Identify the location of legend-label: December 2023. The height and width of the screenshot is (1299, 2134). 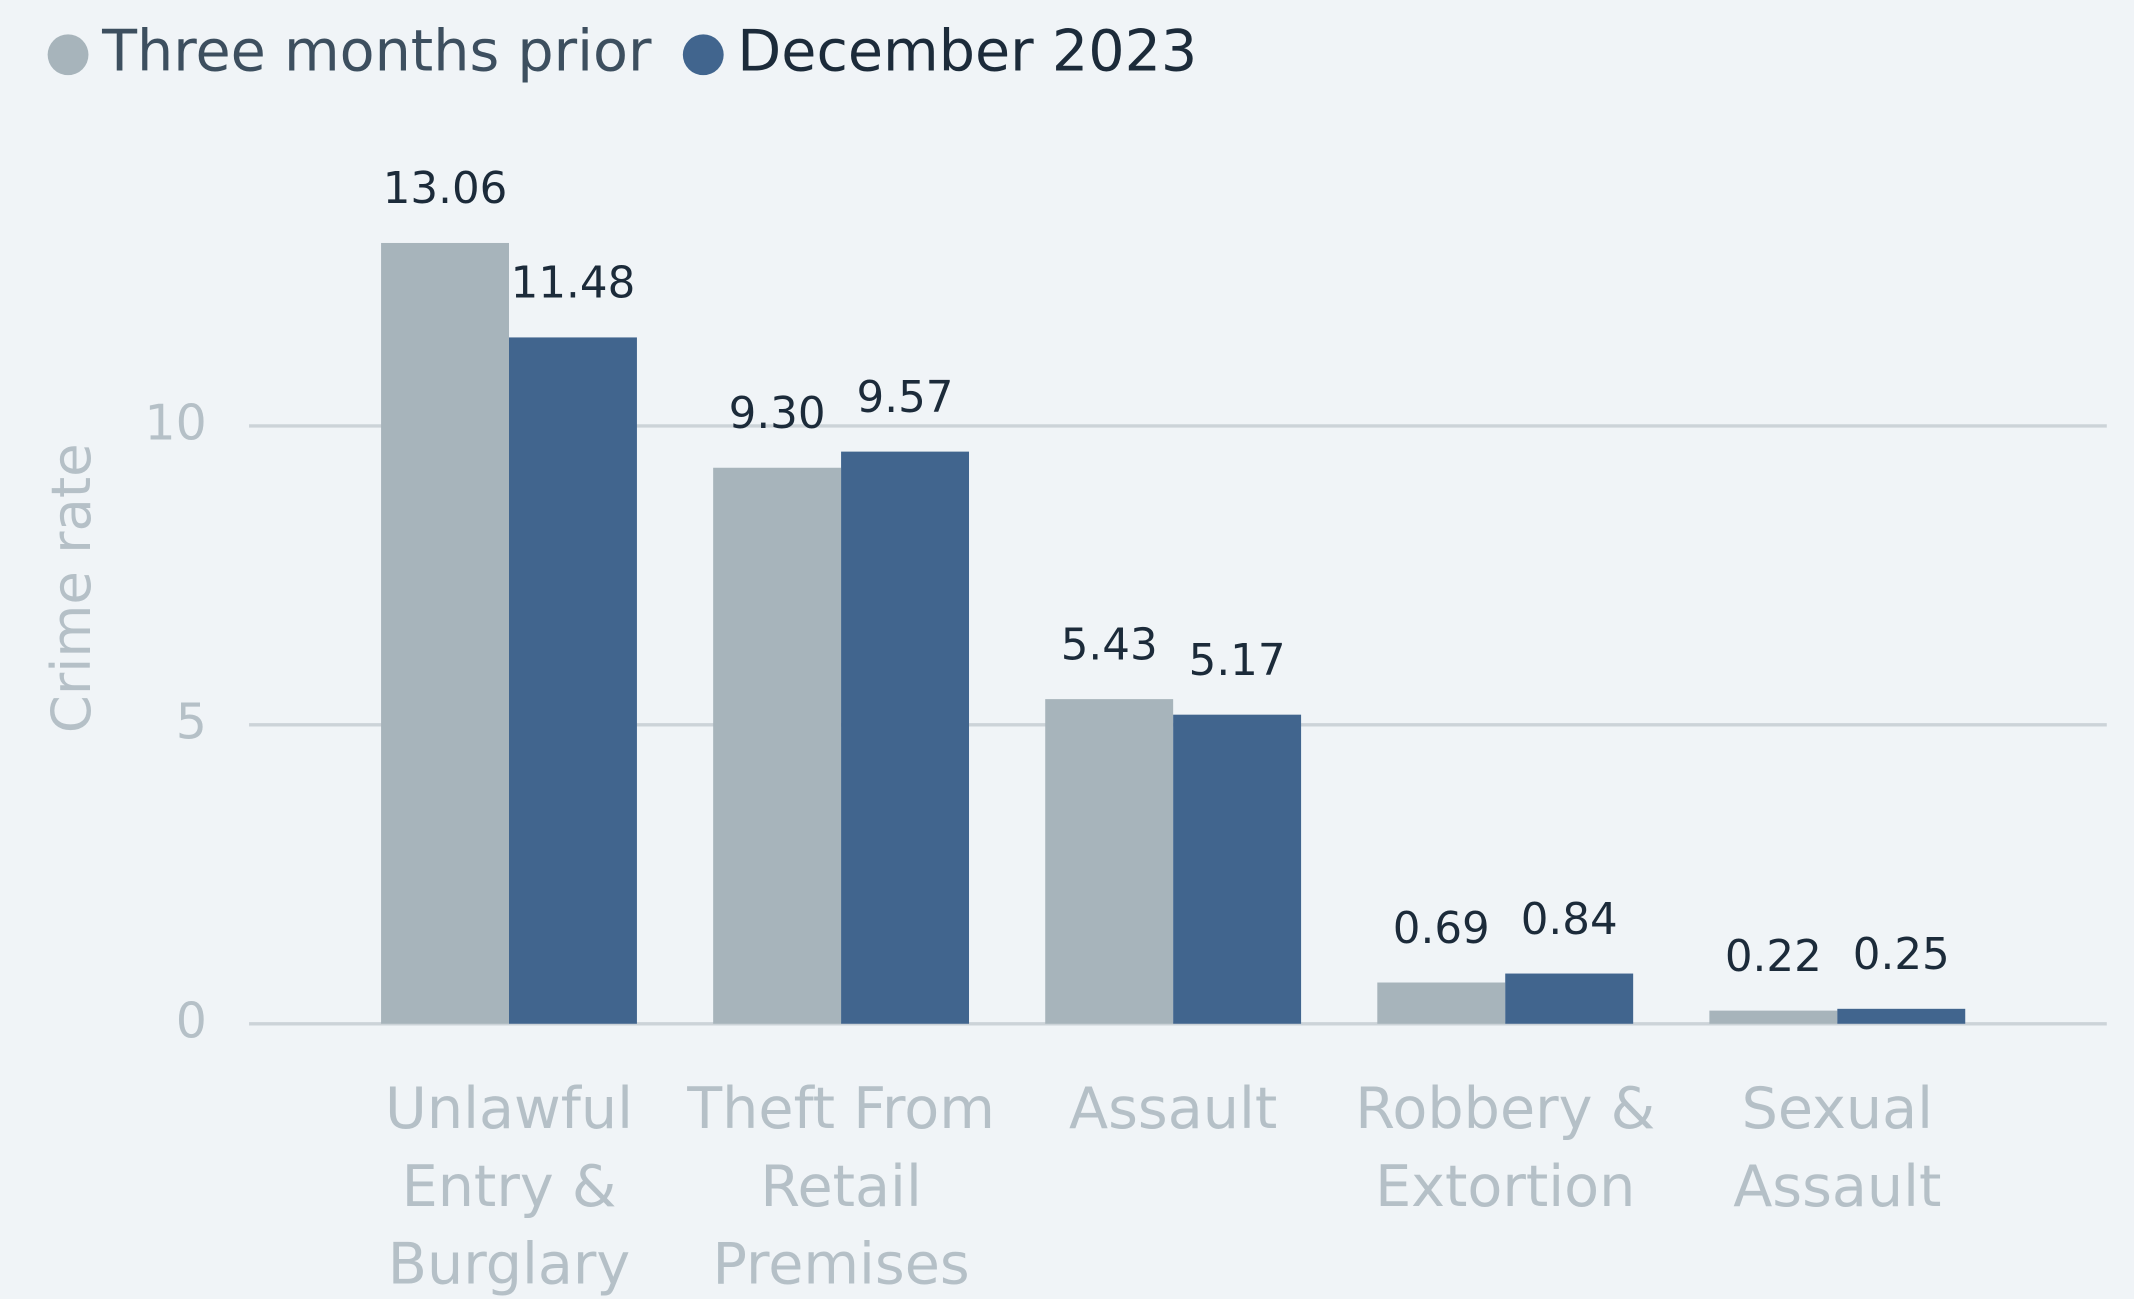
(967, 51).